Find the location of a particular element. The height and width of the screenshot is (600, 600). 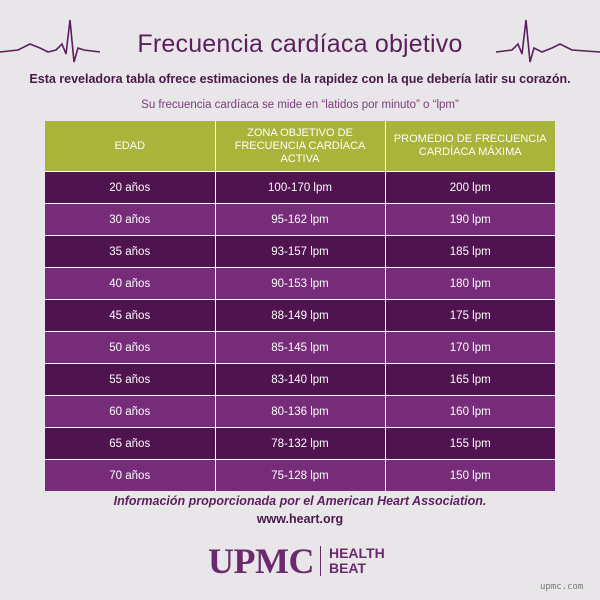

table-row: 40 años 90-153 lpm 180 lpm is located at coordinates (300, 283).